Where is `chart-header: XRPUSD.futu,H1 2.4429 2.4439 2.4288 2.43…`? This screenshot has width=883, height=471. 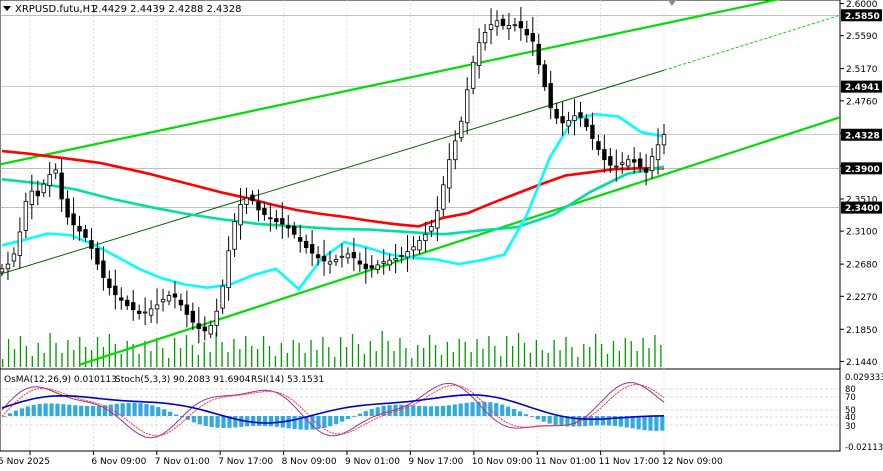 chart-header: XRPUSD.futu,H1 2.4429 2.4439 2.4288 2.43… is located at coordinates (122, 9).